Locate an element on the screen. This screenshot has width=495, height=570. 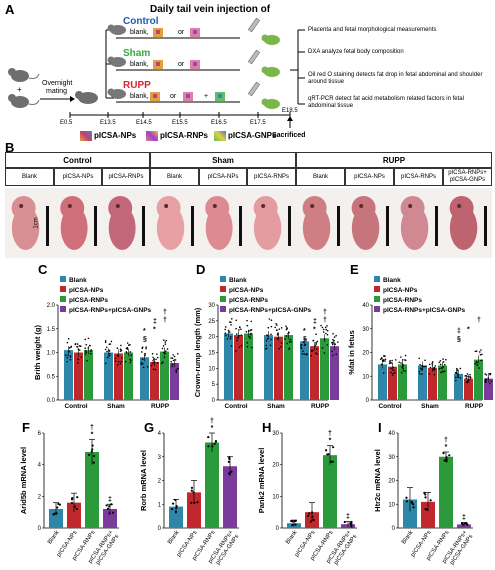
syringe-icon-sham is located at coordinates (254, 57).